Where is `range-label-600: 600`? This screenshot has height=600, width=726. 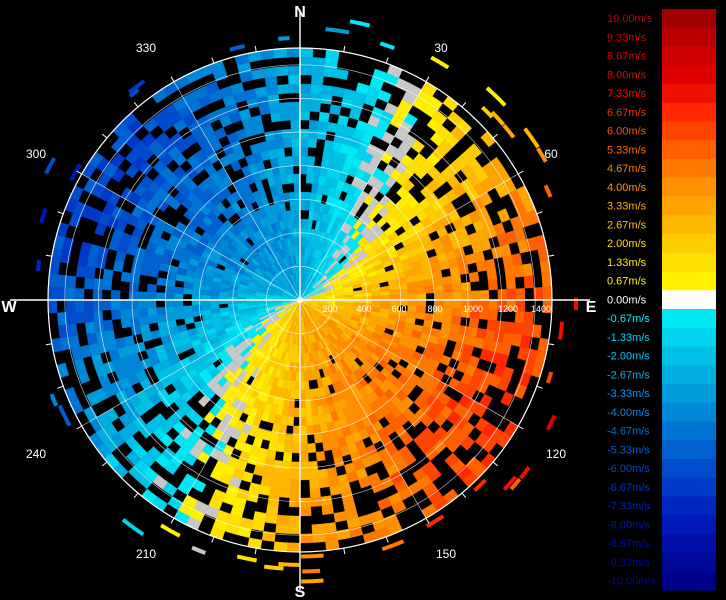 range-label-600: 600 is located at coordinates (398, 309).